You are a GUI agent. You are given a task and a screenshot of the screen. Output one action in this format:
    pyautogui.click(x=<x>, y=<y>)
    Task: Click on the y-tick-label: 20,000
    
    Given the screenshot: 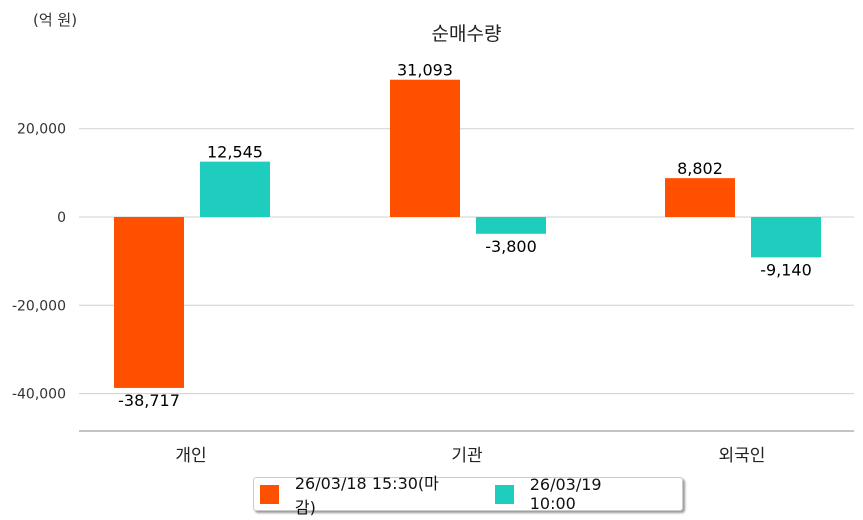 What is the action you would take?
    pyautogui.click(x=41, y=130)
    